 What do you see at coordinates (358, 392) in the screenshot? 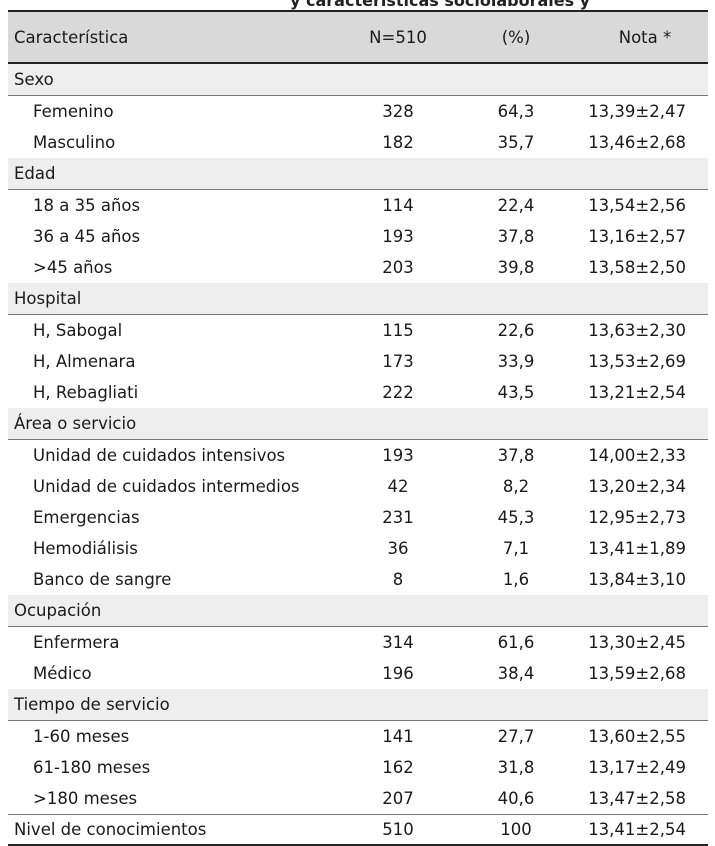
I see `table-row: H, Rebagliati 222 43,5 13,21±2,54` at bounding box center [358, 392].